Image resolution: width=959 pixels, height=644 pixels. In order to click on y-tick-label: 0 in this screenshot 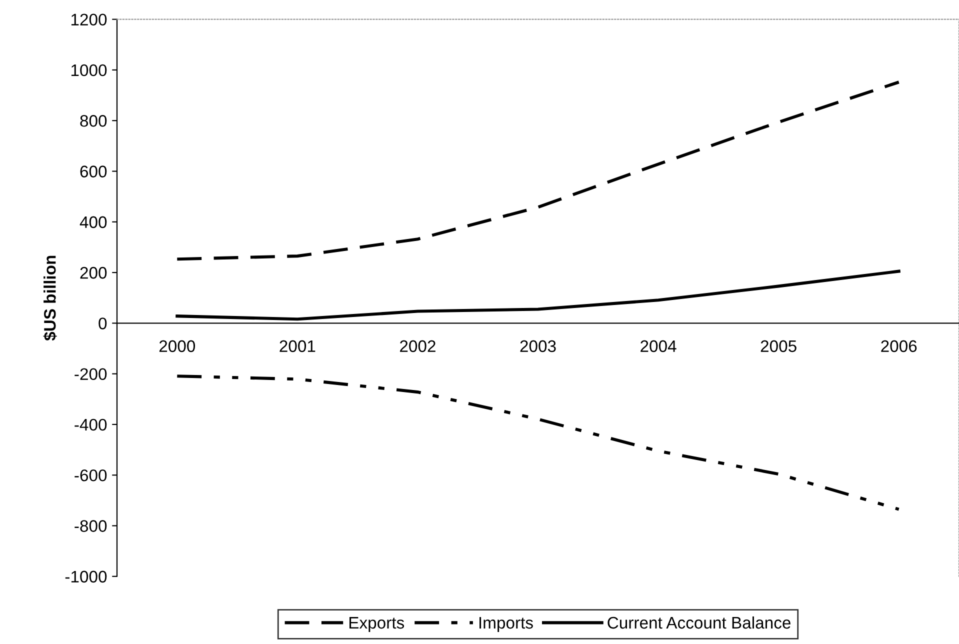, I will do `click(102, 324)`.